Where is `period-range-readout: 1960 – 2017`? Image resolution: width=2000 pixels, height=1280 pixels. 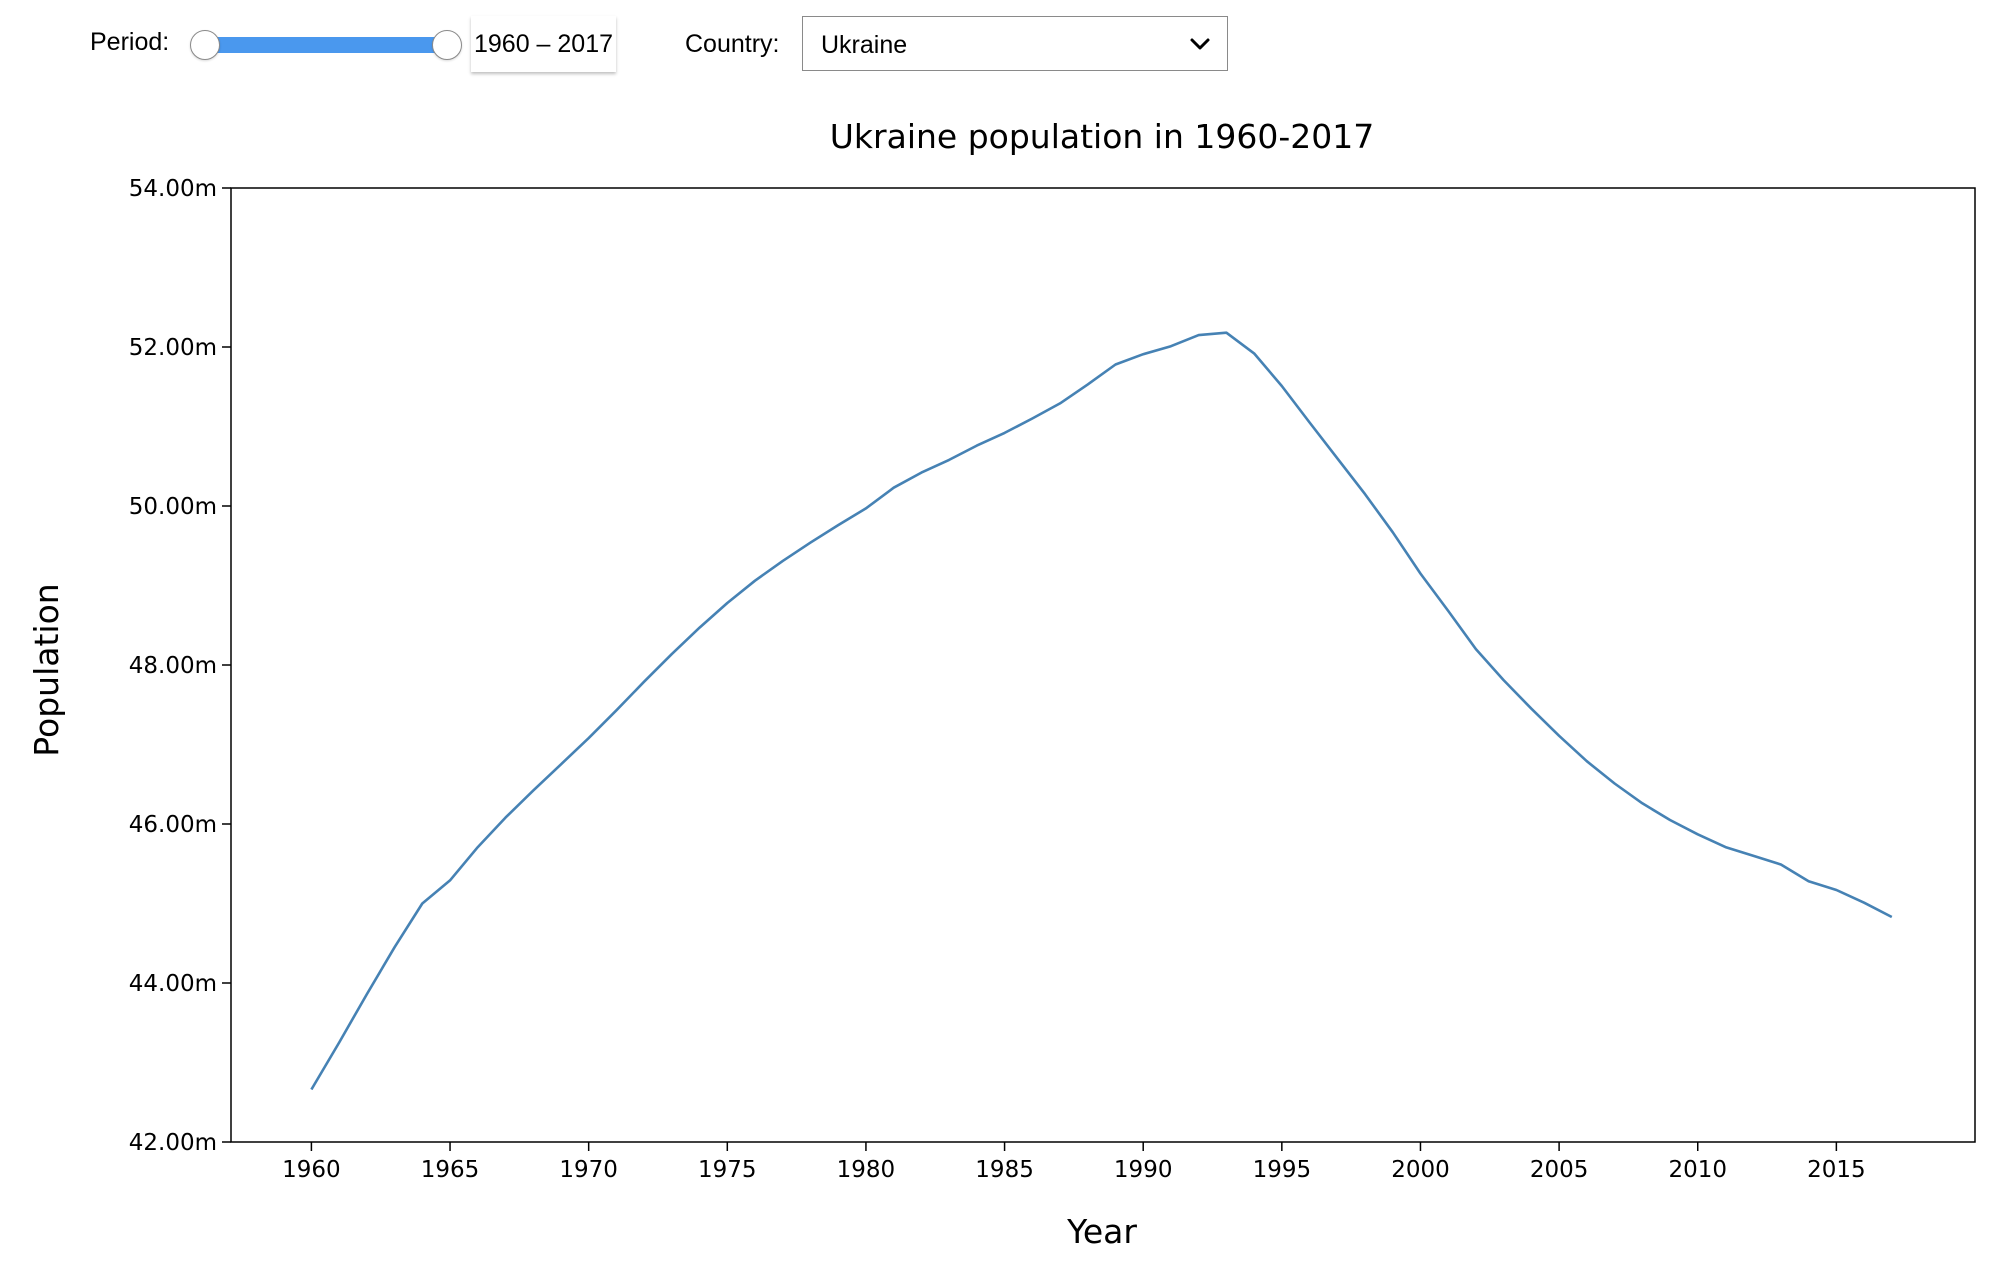
period-range-readout: 1960 – 2017 is located at coordinates (543, 44).